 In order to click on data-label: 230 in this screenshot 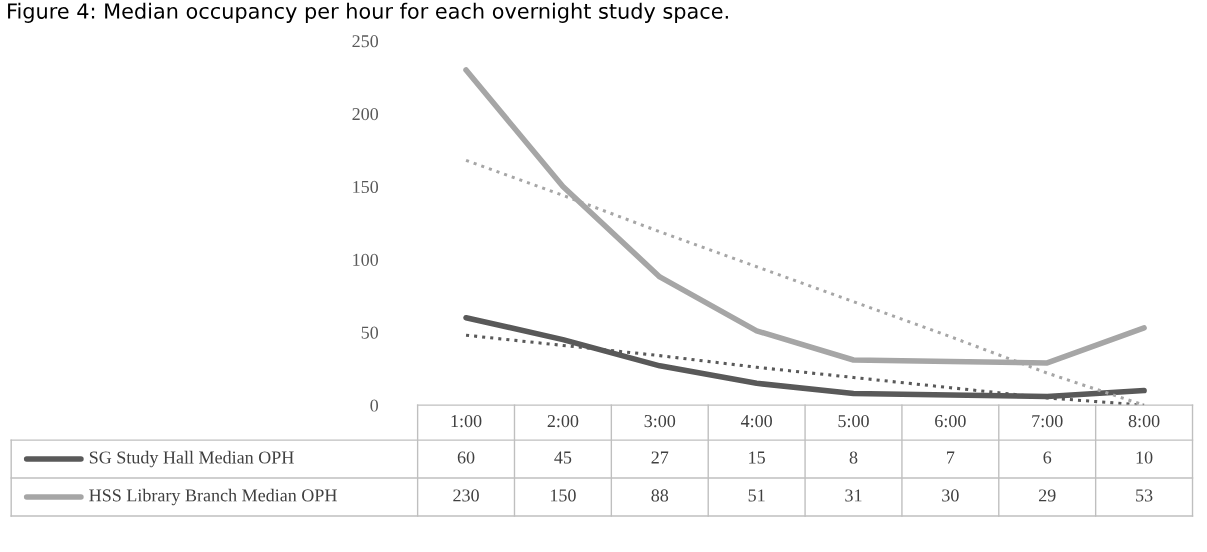, I will do `click(466, 495)`.